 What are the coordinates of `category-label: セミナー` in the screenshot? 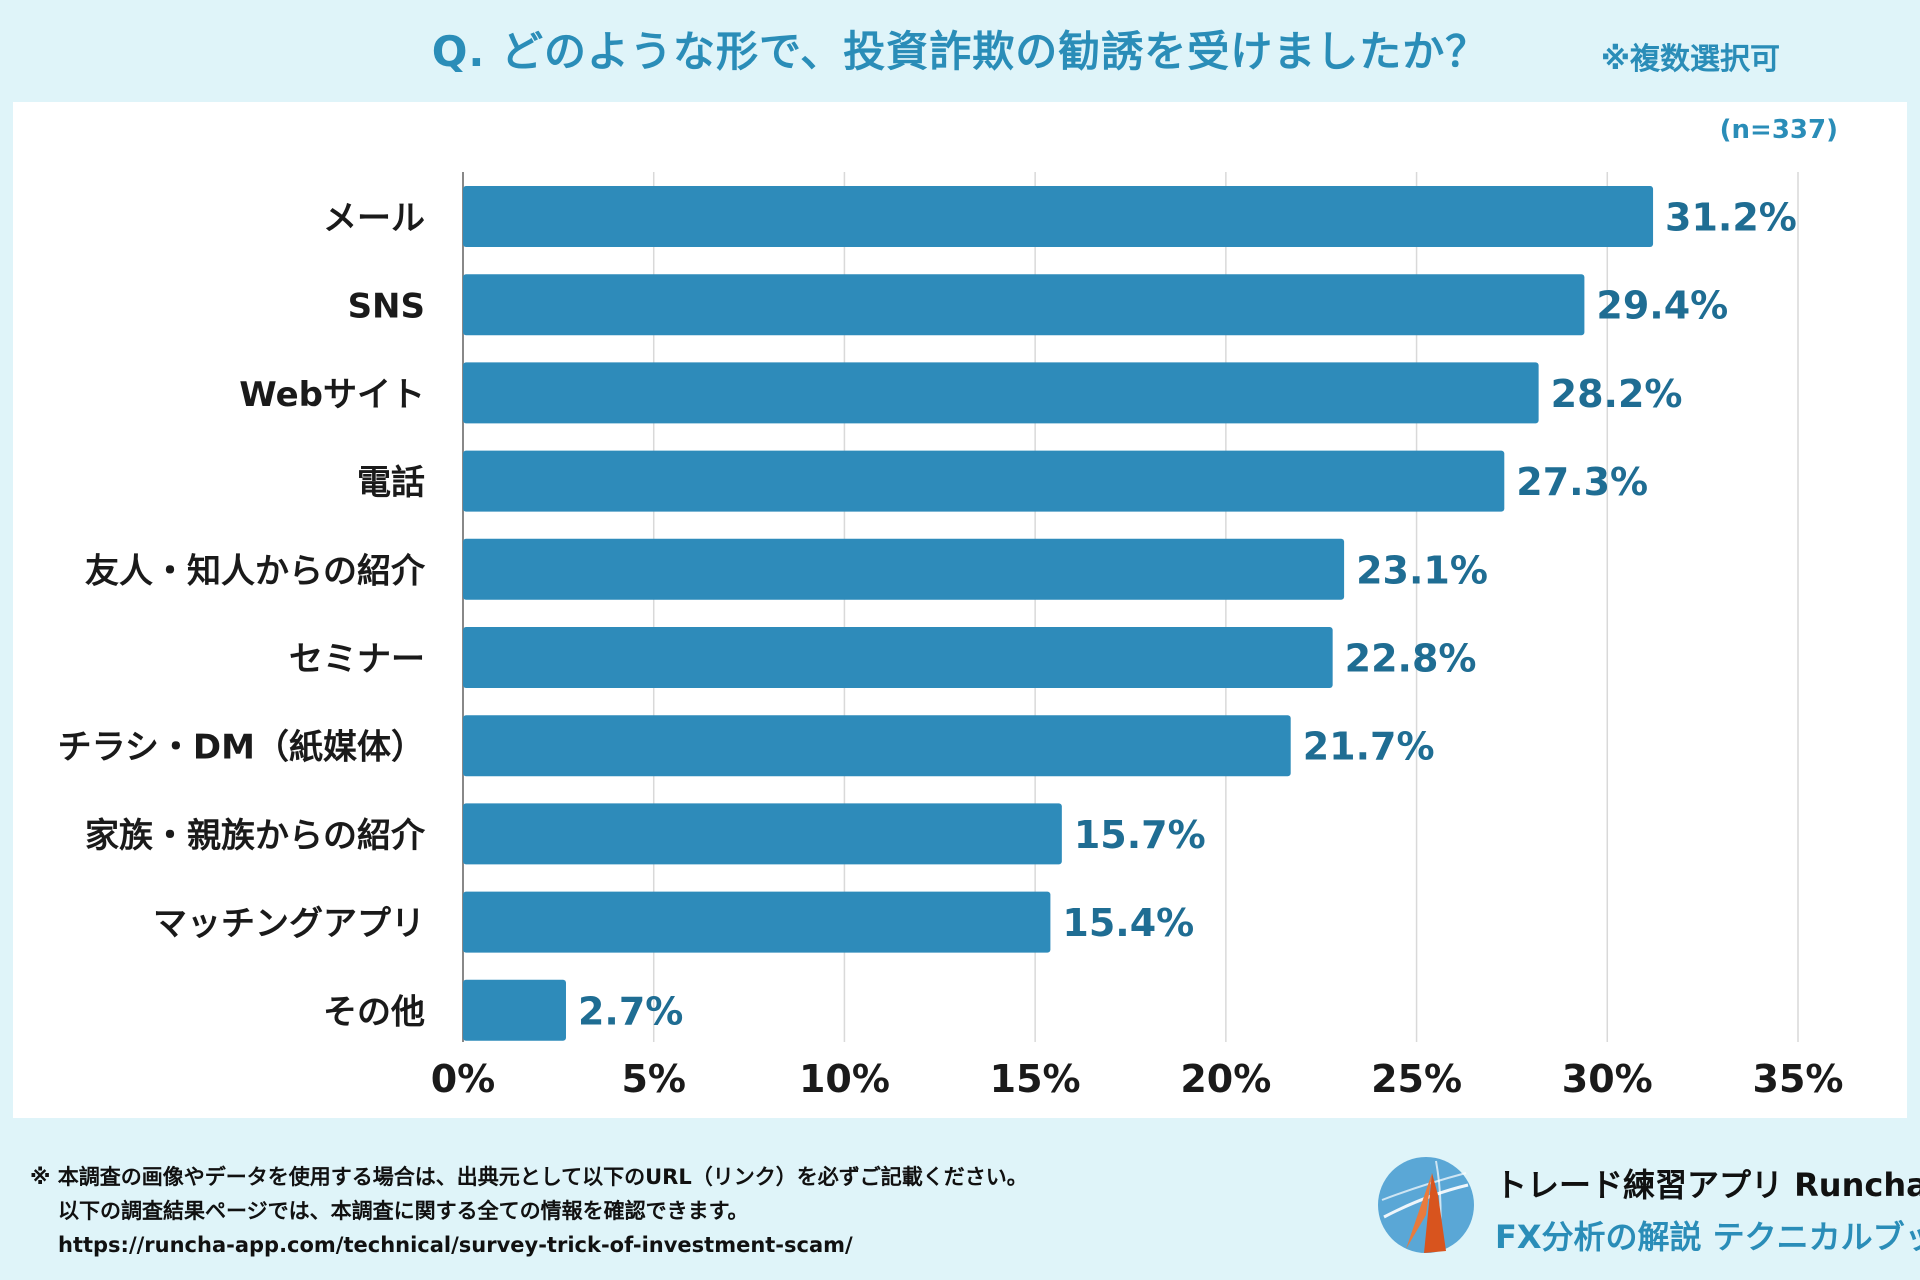 It's located at (357, 660).